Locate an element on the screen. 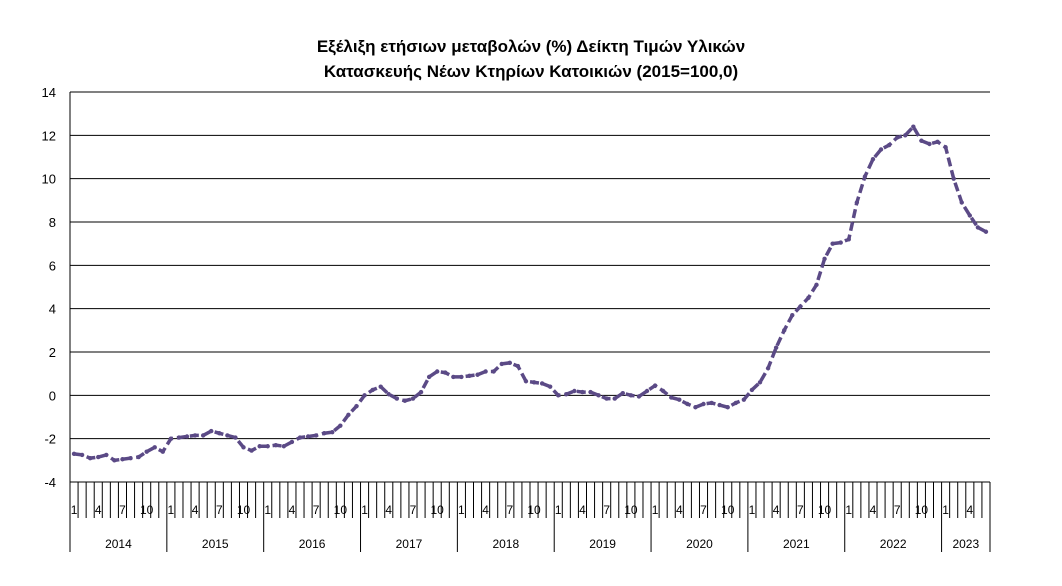  y-tick-label: 4 is located at coordinates (52, 309).